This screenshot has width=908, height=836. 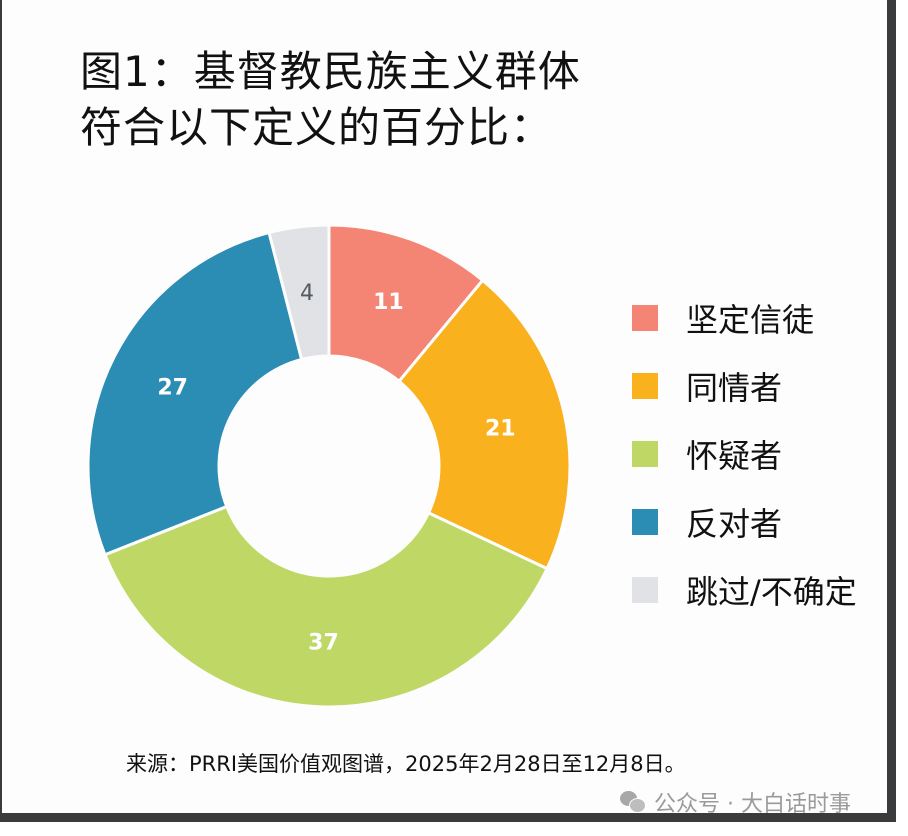 What do you see at coordinates (500, 429) in the screenshot?
I see `slice-value-label: 21` at bounding box center [500, 429].